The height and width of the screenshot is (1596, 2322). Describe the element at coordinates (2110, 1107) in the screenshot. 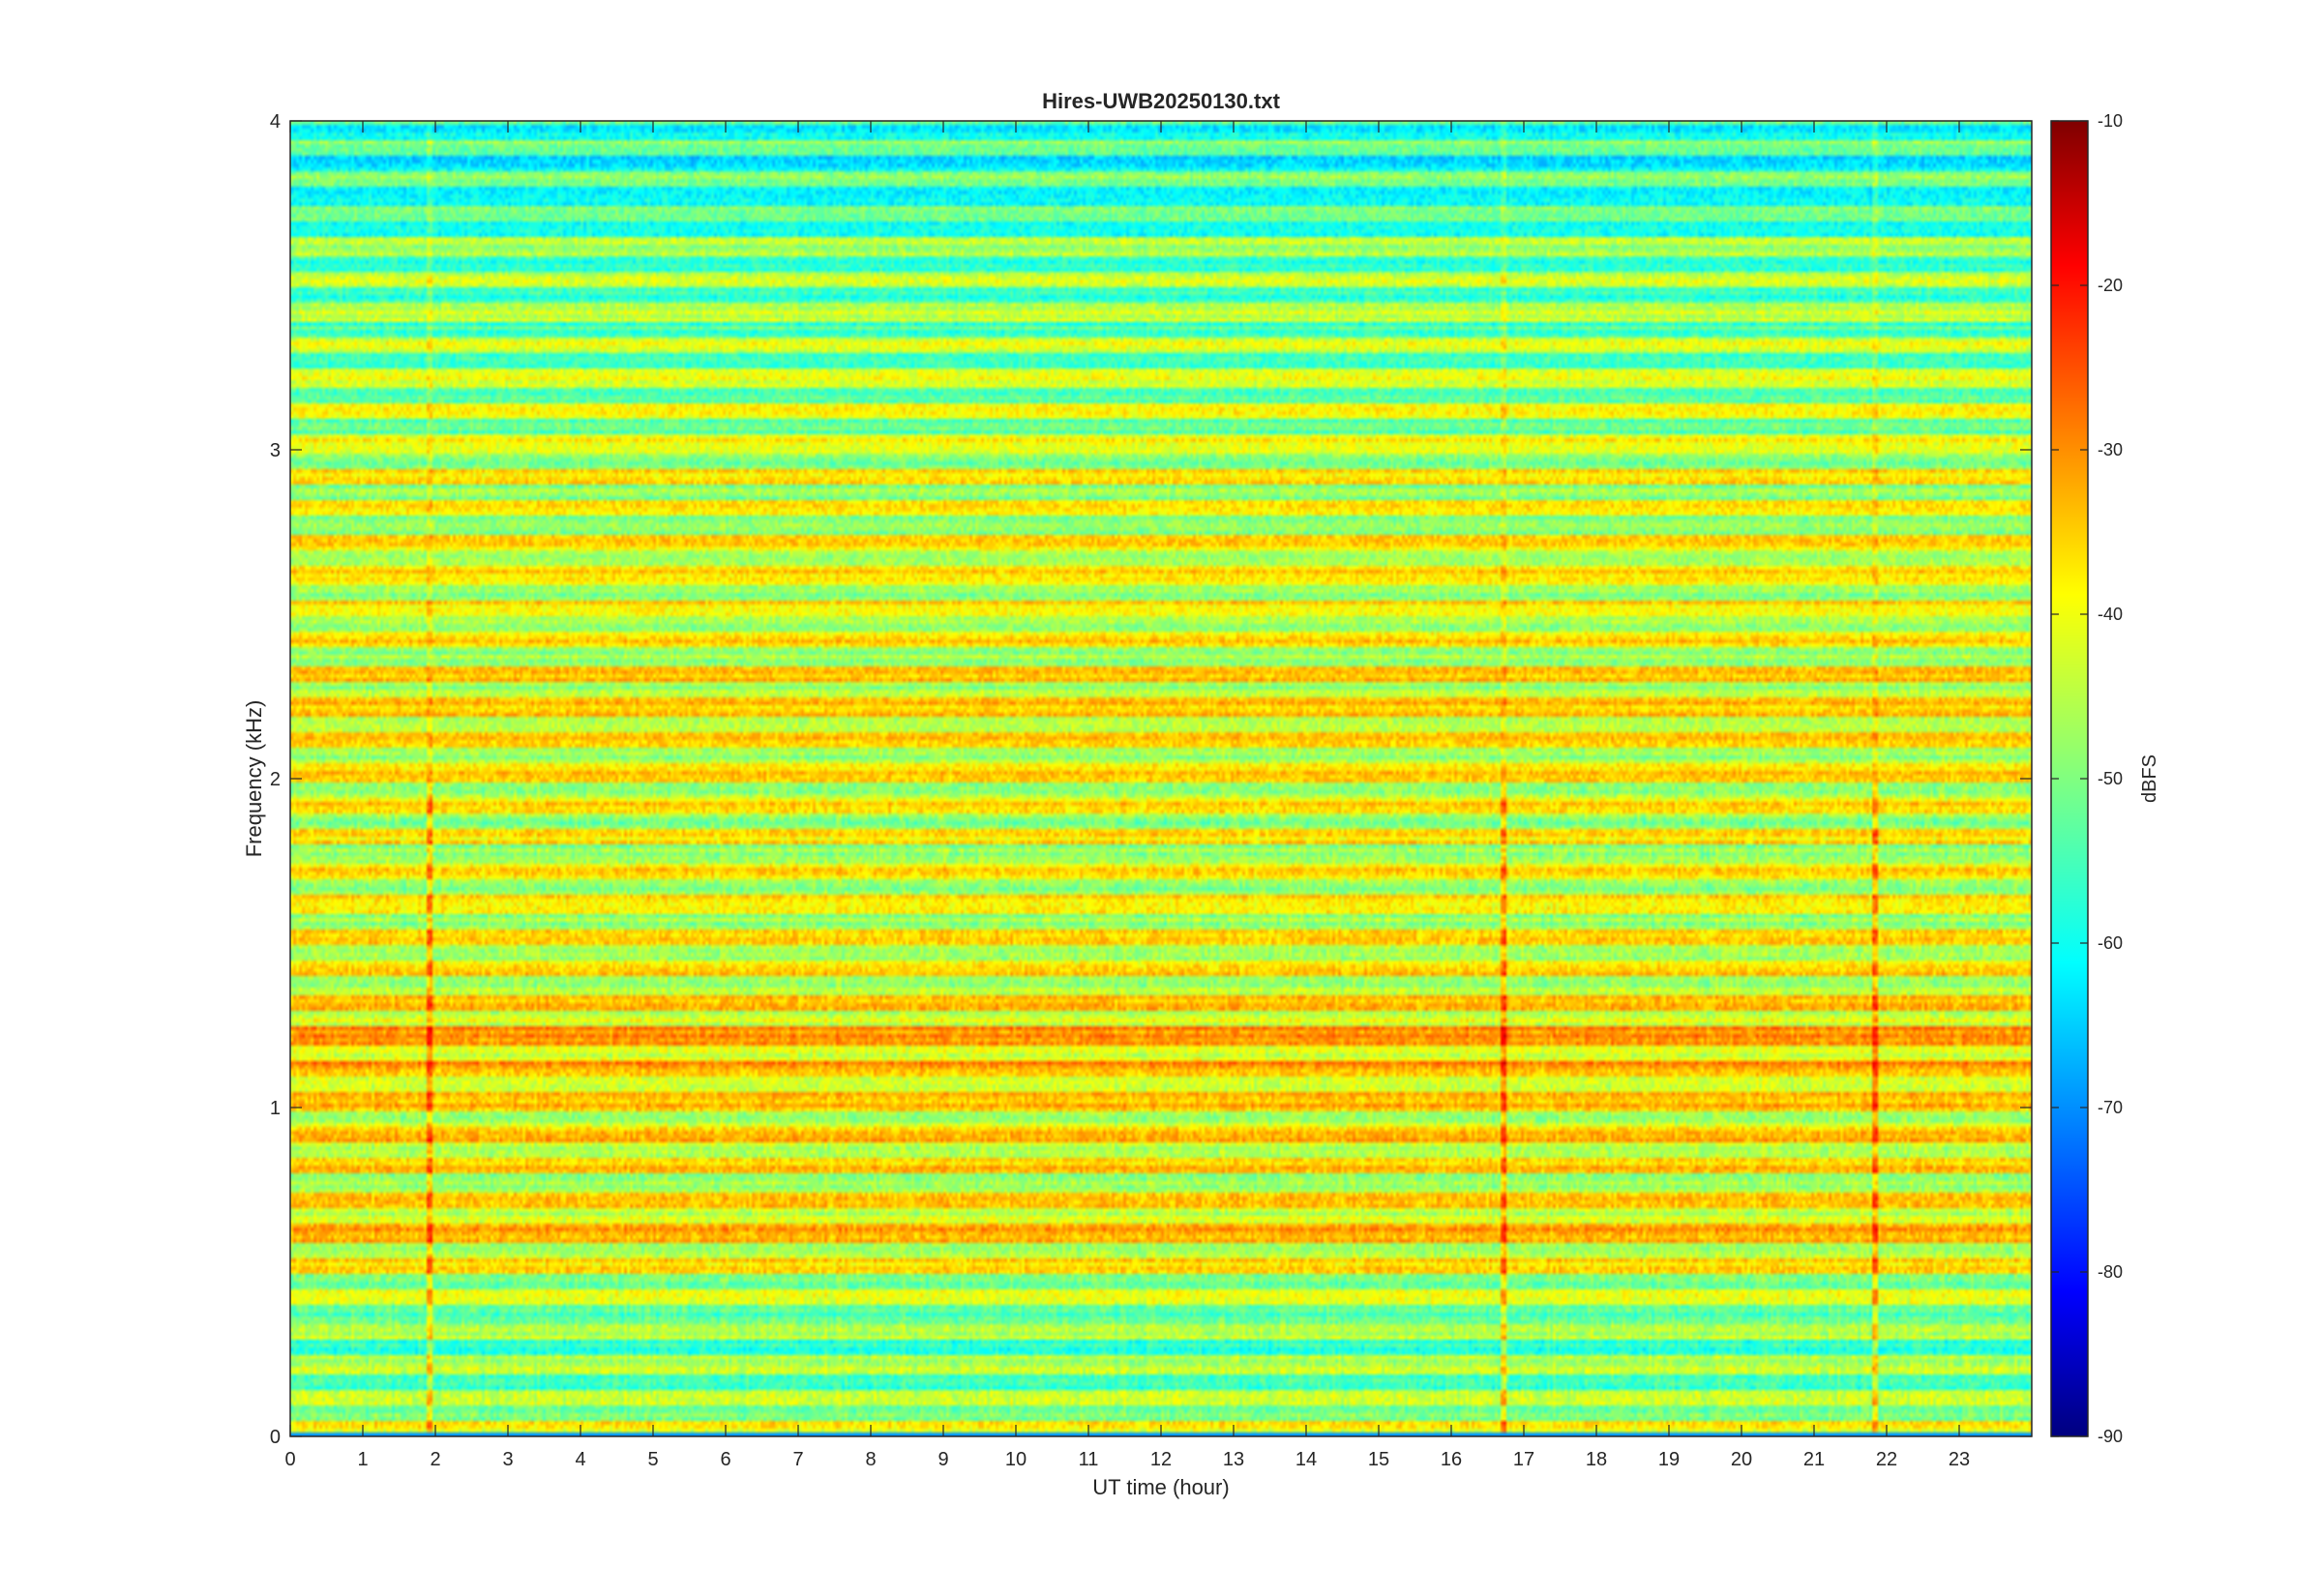

I see `colorbar-tick-label: -70` at that location.